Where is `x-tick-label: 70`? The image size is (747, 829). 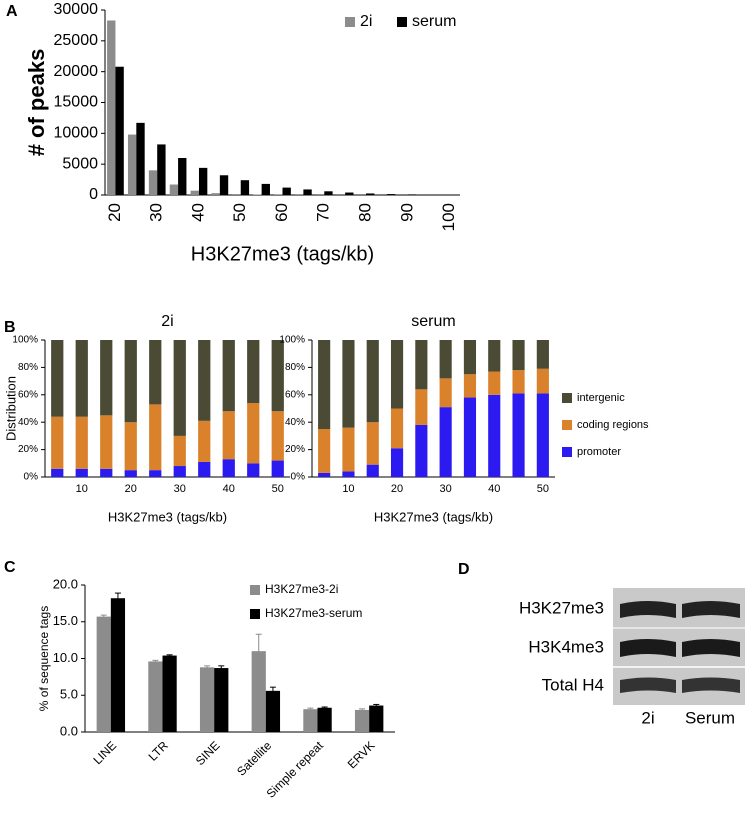
x-tick-label: 70 is located at coordinates (323, 212).